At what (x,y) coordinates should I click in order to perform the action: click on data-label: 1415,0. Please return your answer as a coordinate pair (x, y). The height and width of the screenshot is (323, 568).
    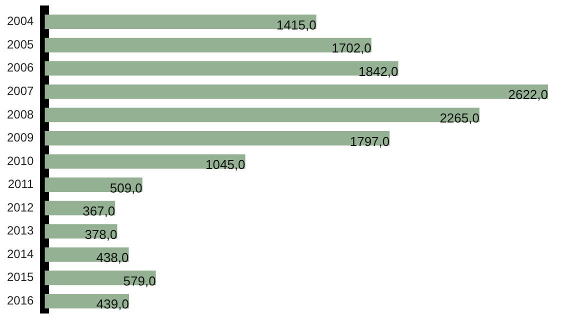
    Looking at the image, I should click on (296, 24).